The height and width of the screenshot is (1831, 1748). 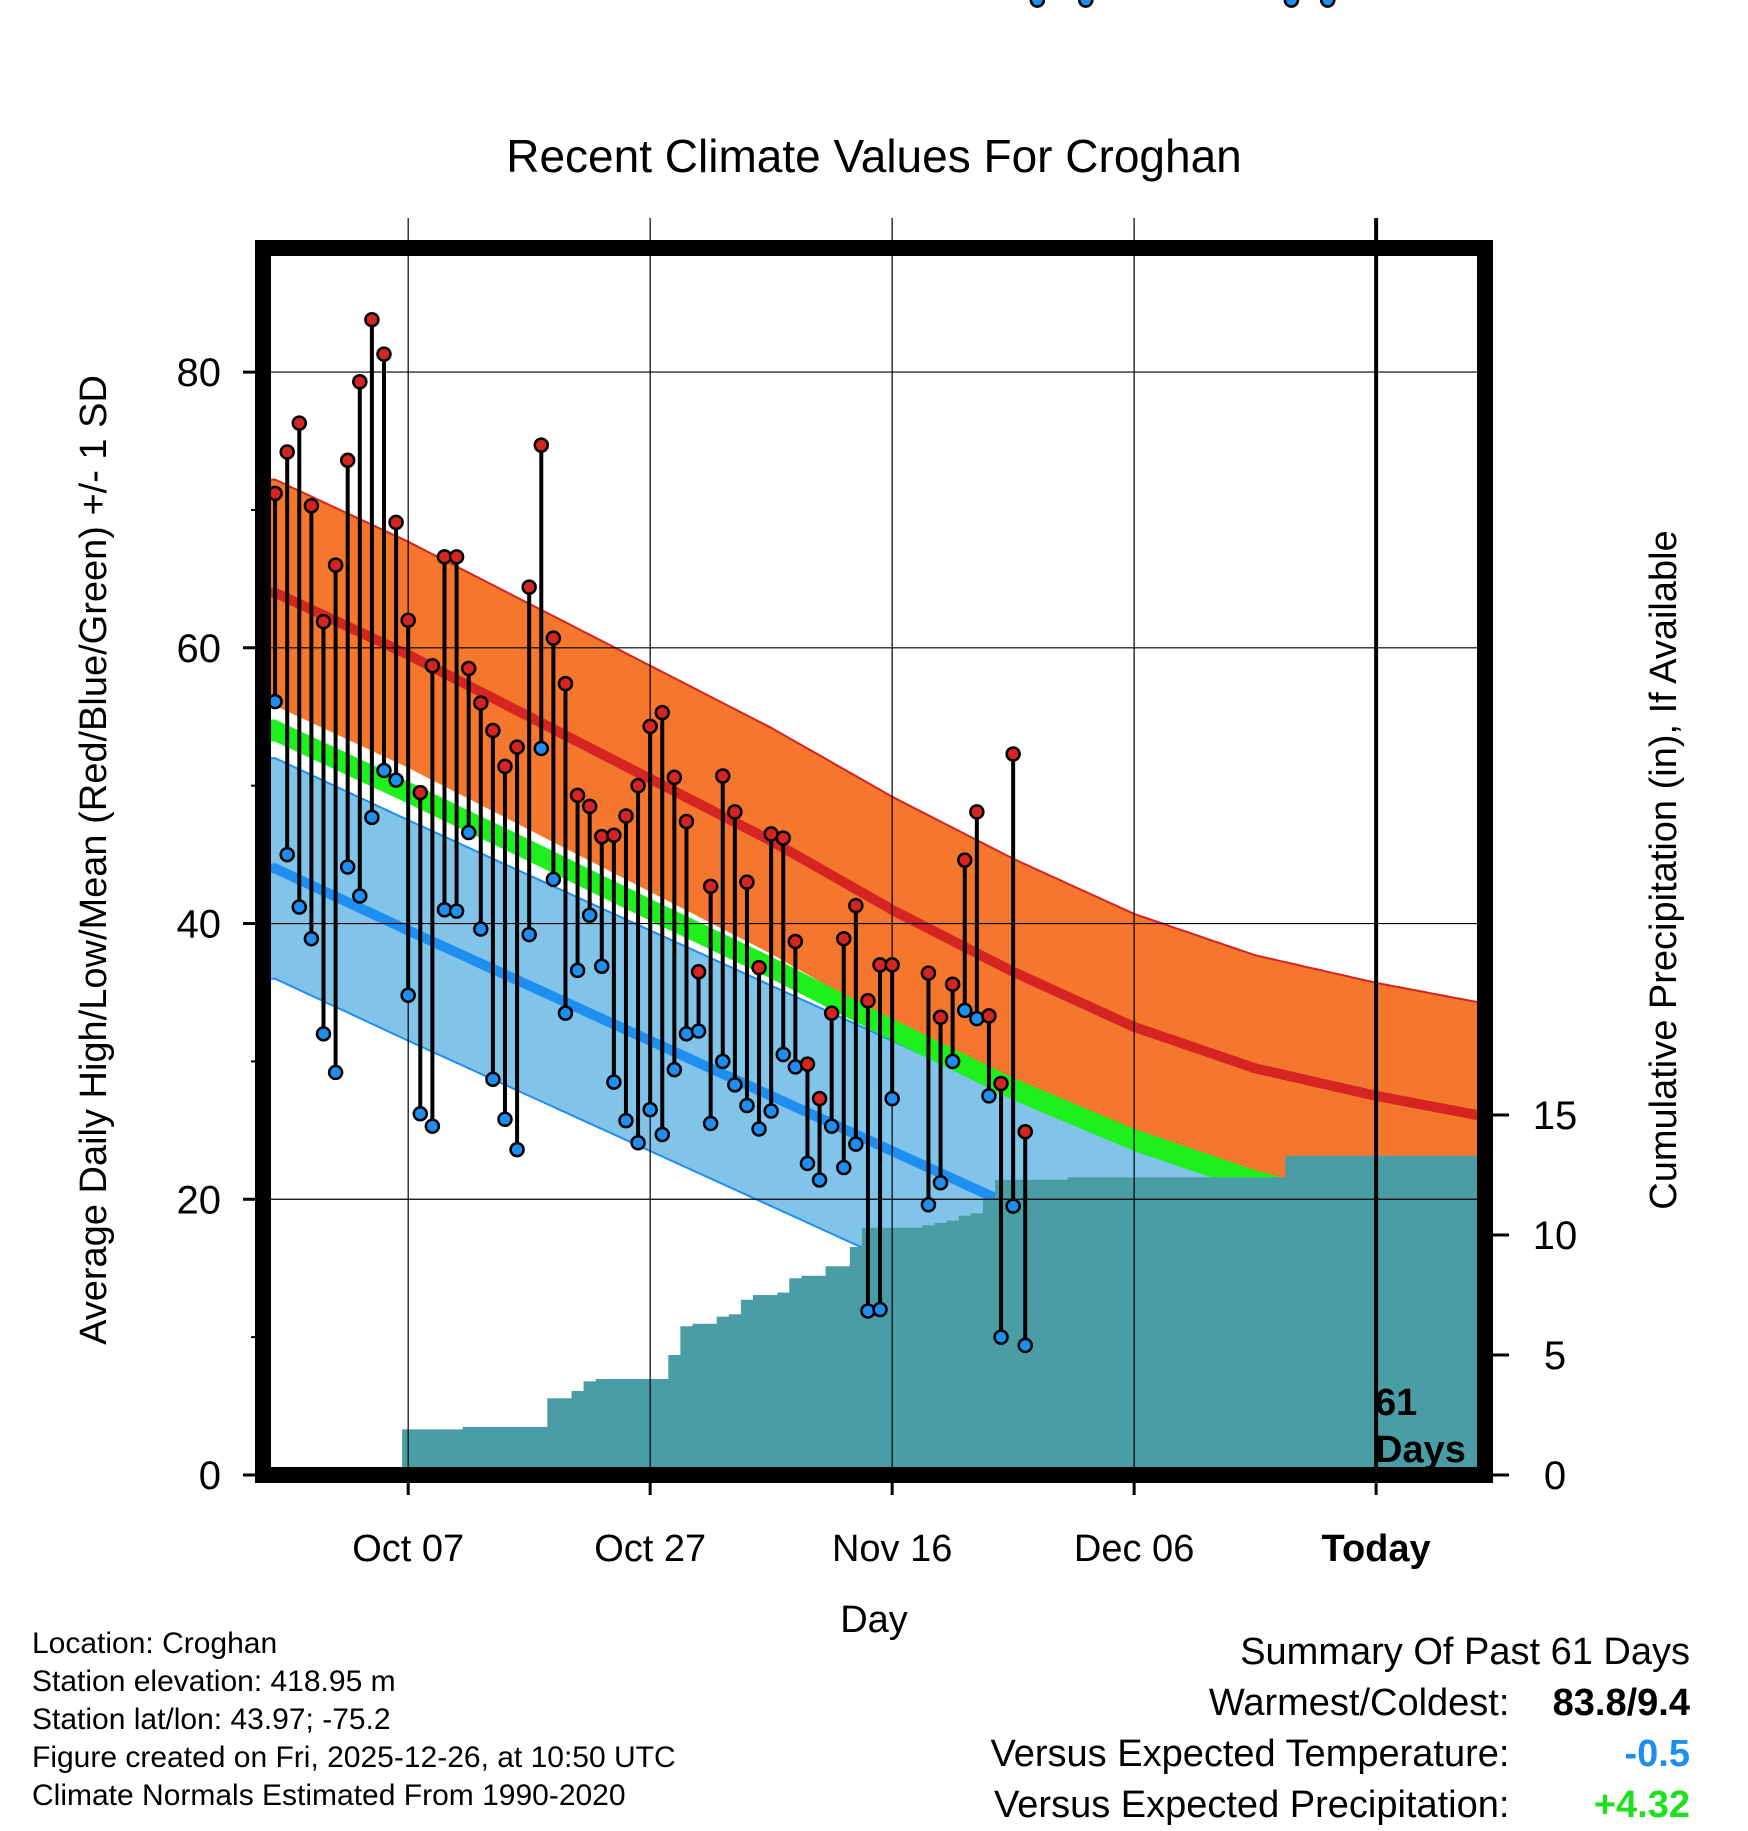 I want to click on y-right-tick-label: 0, so click(x=1555, y=1476).